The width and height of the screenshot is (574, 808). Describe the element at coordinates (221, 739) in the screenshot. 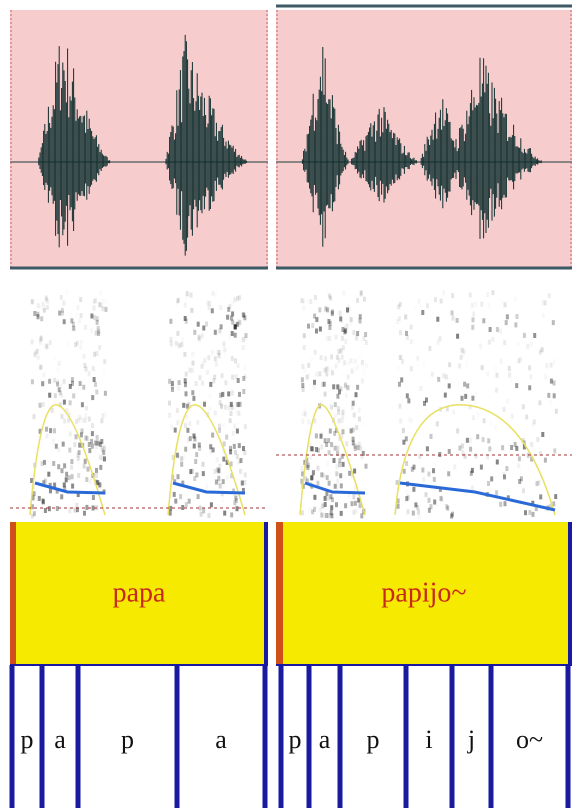

I see `segment-label: a` at that location.